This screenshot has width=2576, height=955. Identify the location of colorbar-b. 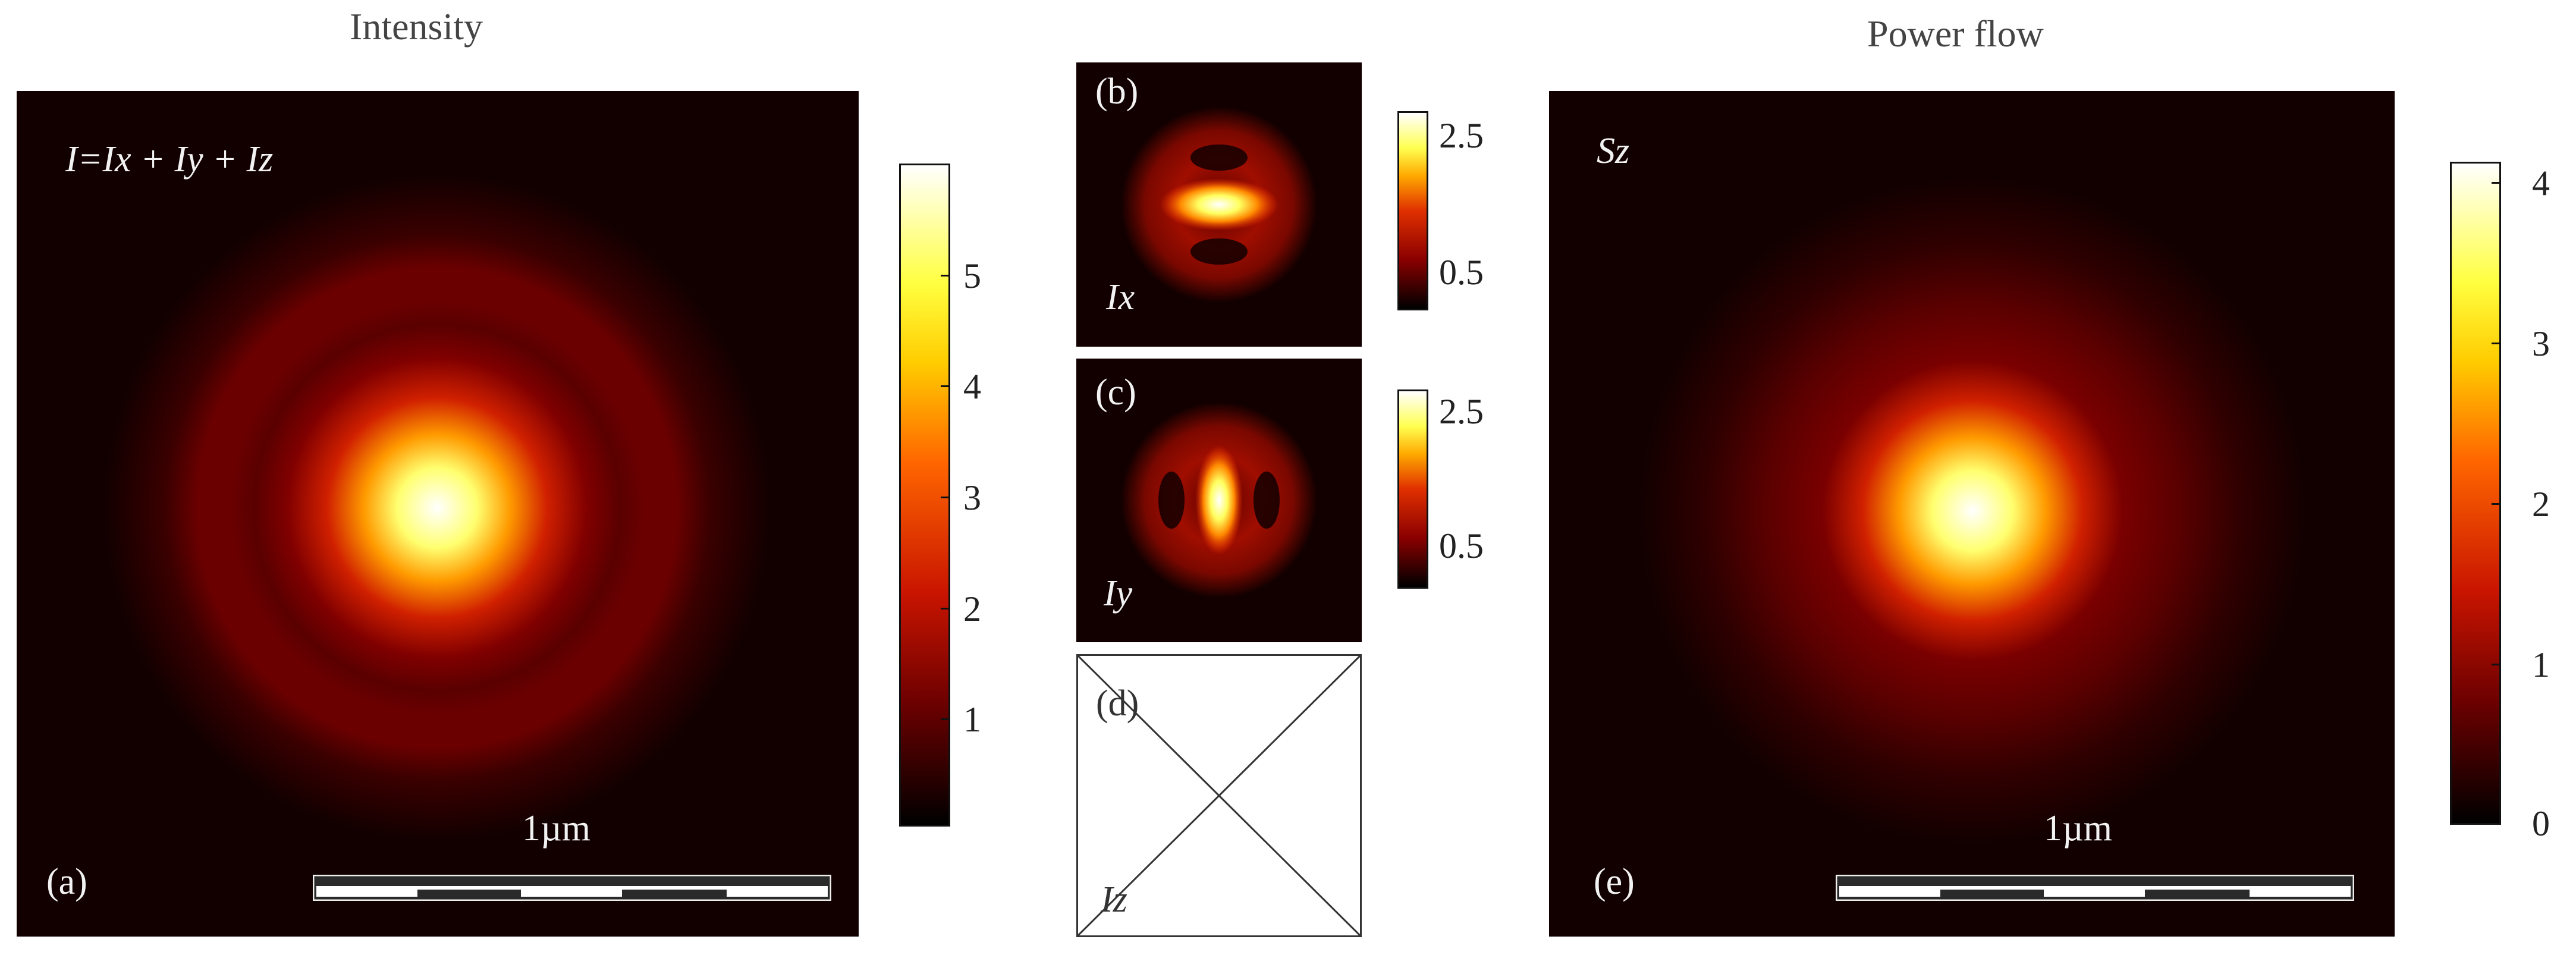
(1412, 211).